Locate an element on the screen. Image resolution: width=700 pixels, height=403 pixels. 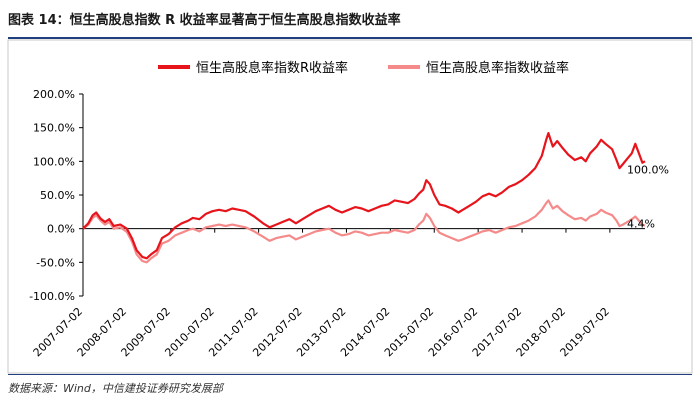
legend-label: 恒生高股息率指数收益率 is located at coordinates (497, 68).